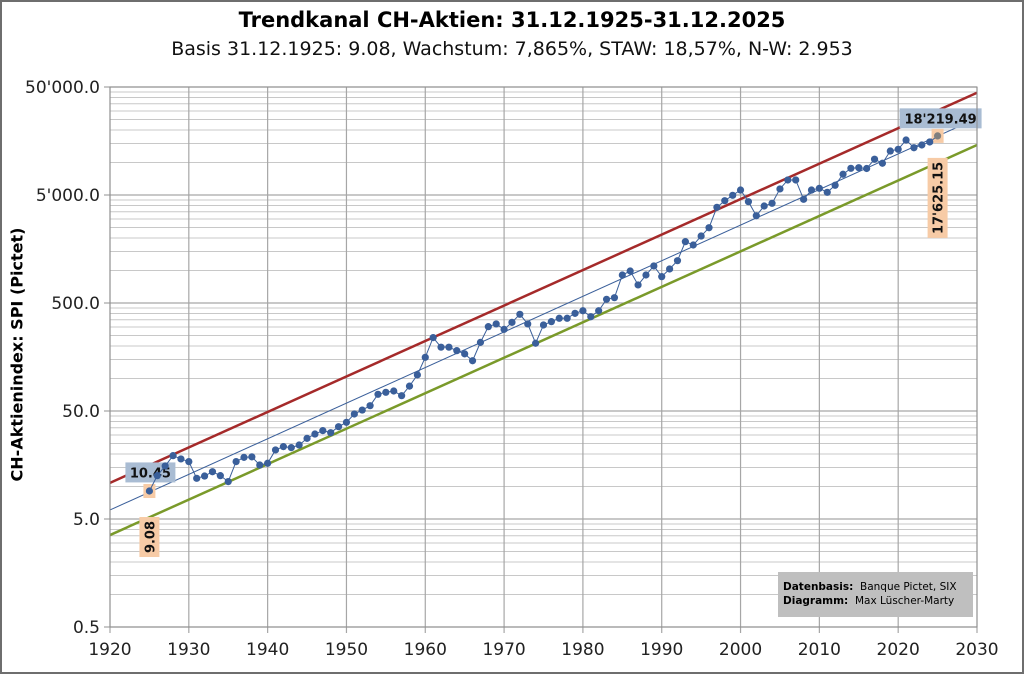 The width and height of the screenshot is (1024, 674). What do you see at coordinates (346, 650) in the screenshot?
I see `x-tick-label: 1950` at bounding box center [346, 650].